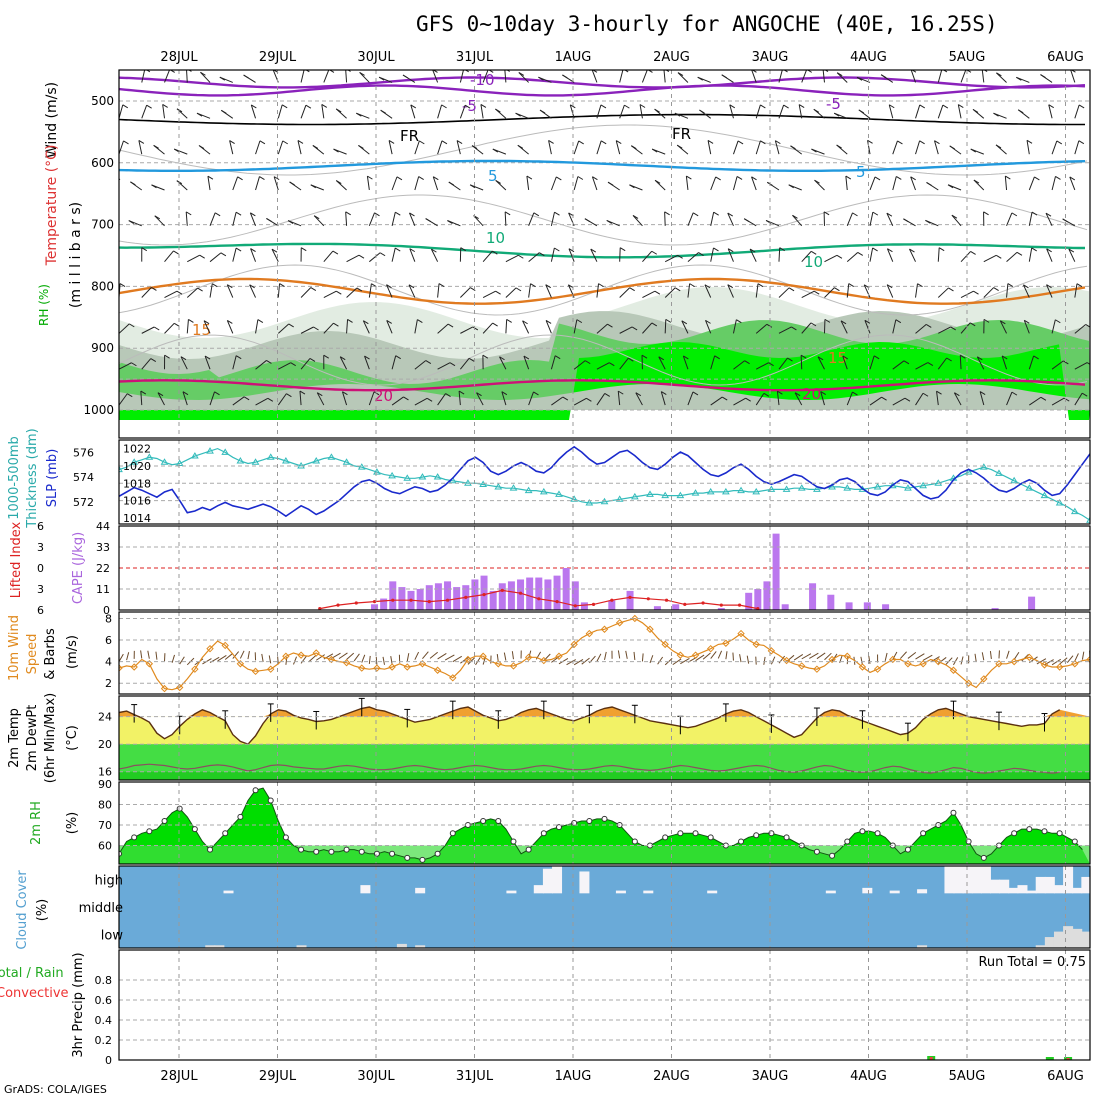 This screenshot has width=1100, height=1100. I want to click on wind-speed-line, so click(604, 654).